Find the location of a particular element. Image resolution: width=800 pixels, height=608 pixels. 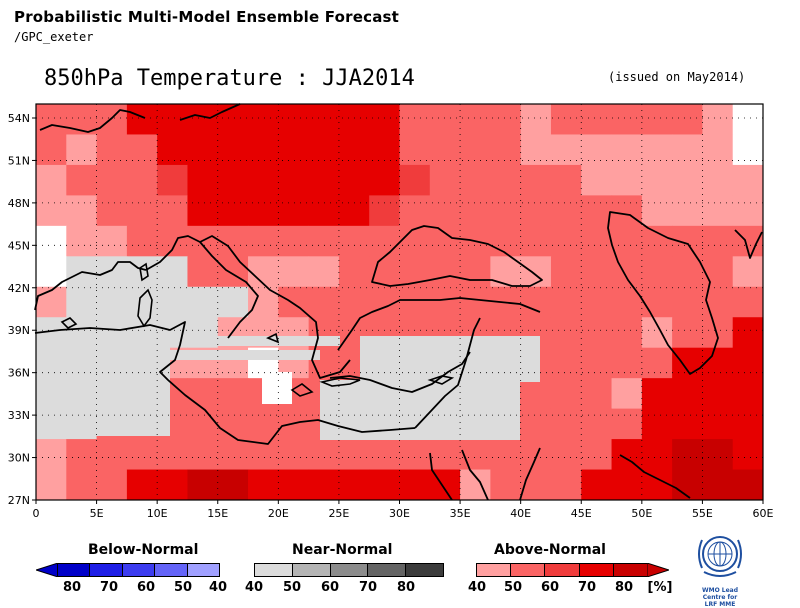

wmo-emblem-icon is located at coordinates (720, 556).